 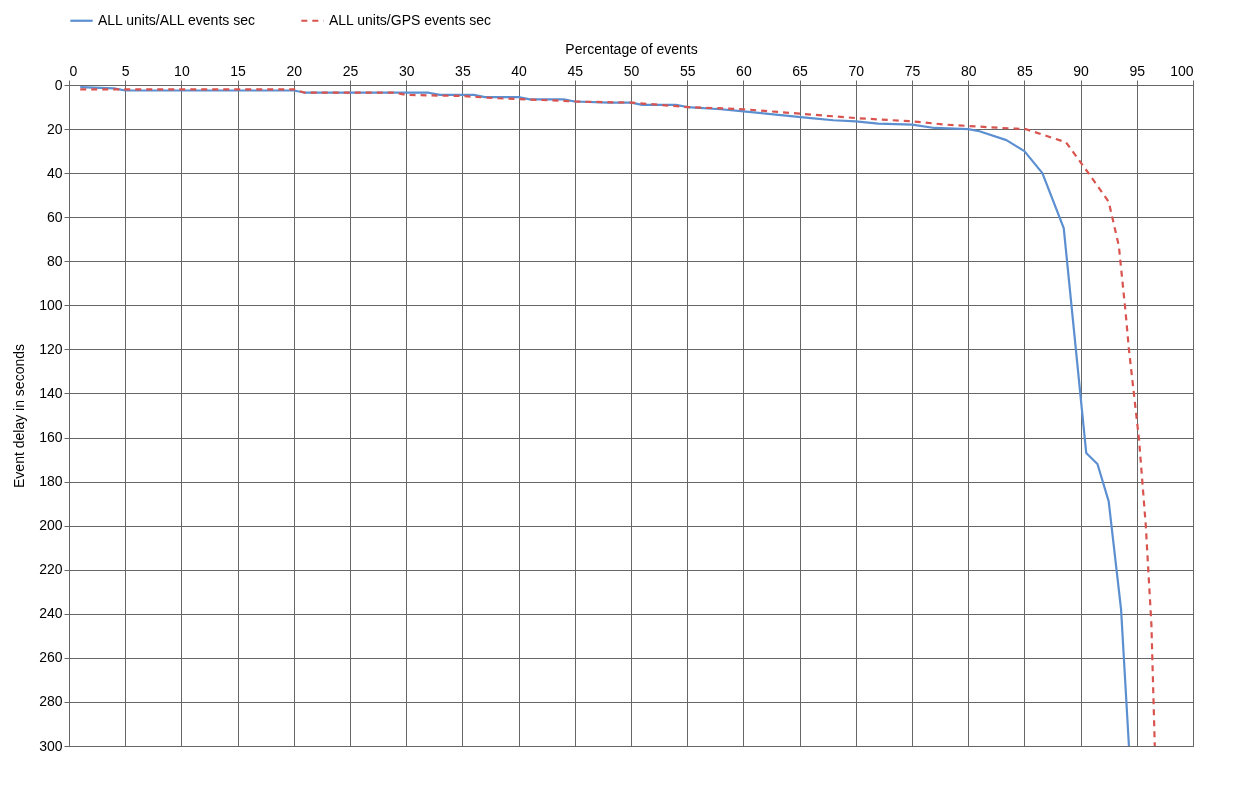 I want to click on y-tick-label: 100, so click(x=51, y=304).